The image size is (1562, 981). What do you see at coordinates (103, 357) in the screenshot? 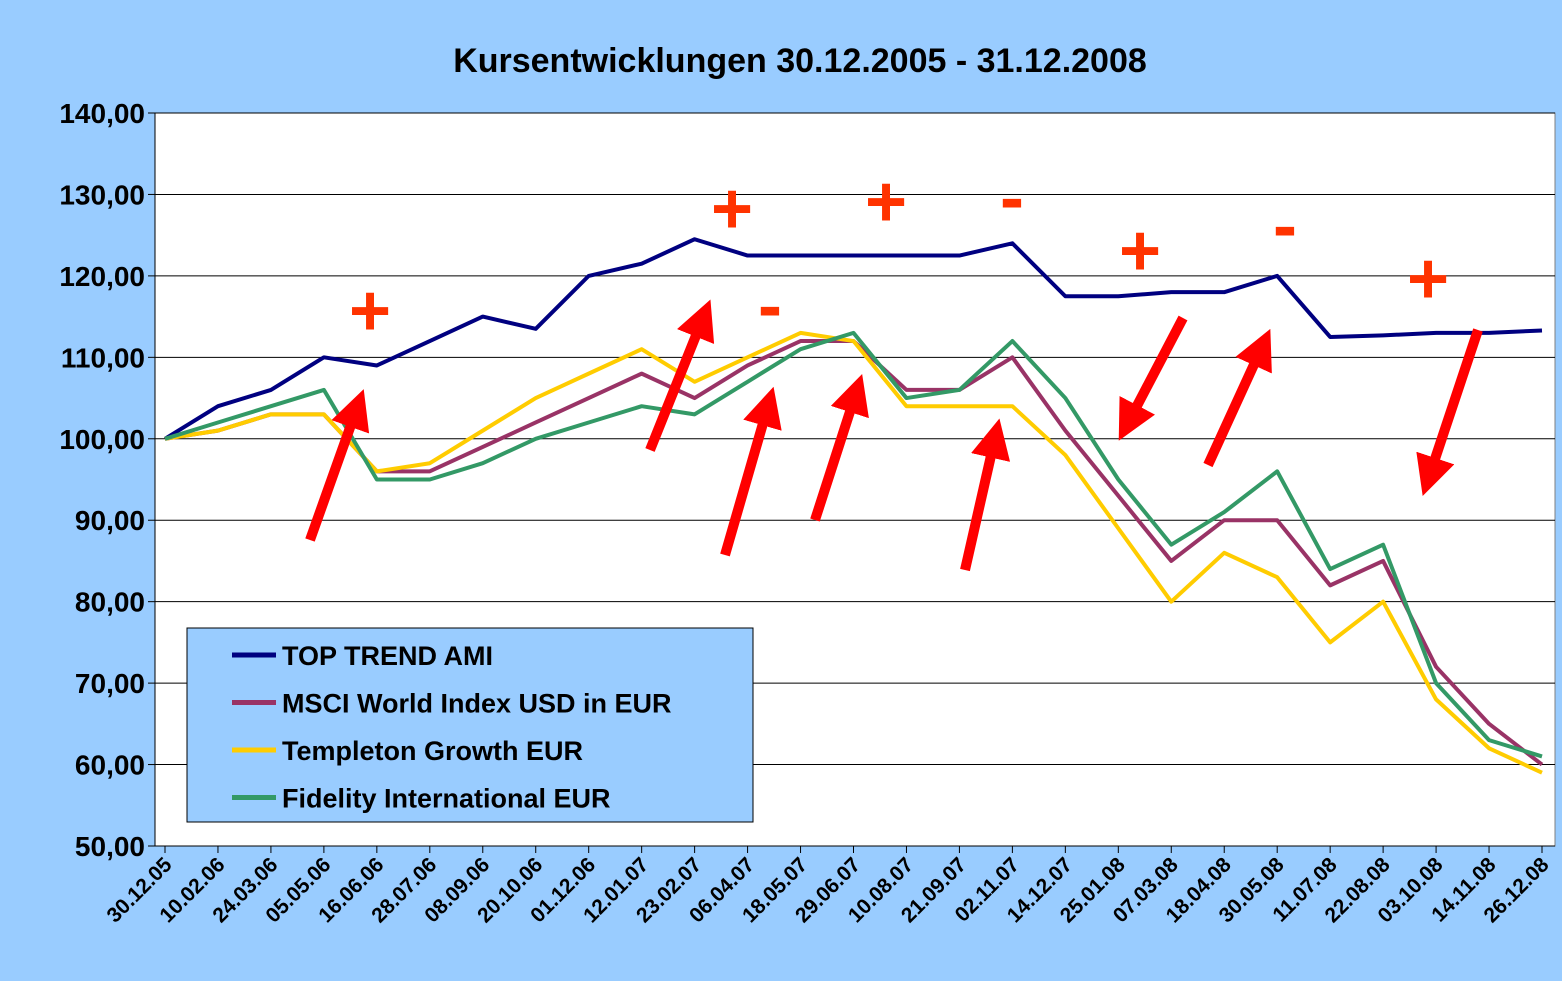
I see `y-tick-label: 110,00` at bounding box center [103, 357].